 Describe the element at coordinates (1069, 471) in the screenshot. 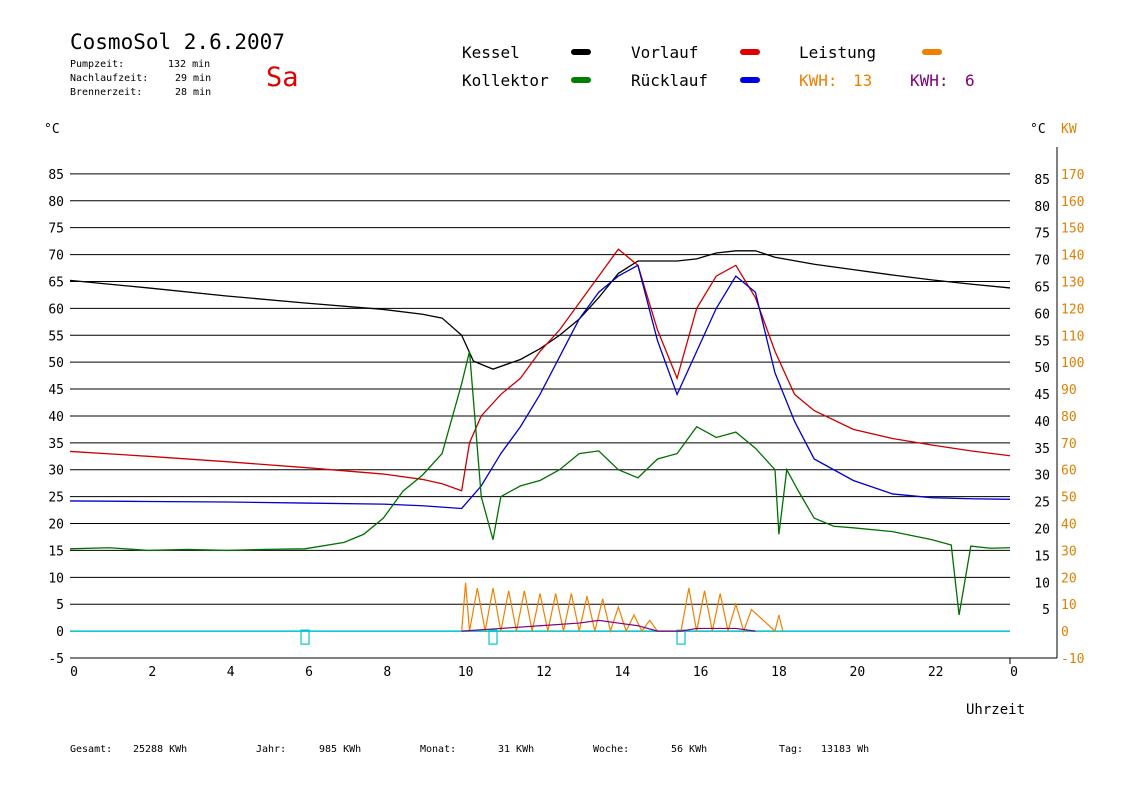

I see `y-right-power-tick-label: 60` at that location.